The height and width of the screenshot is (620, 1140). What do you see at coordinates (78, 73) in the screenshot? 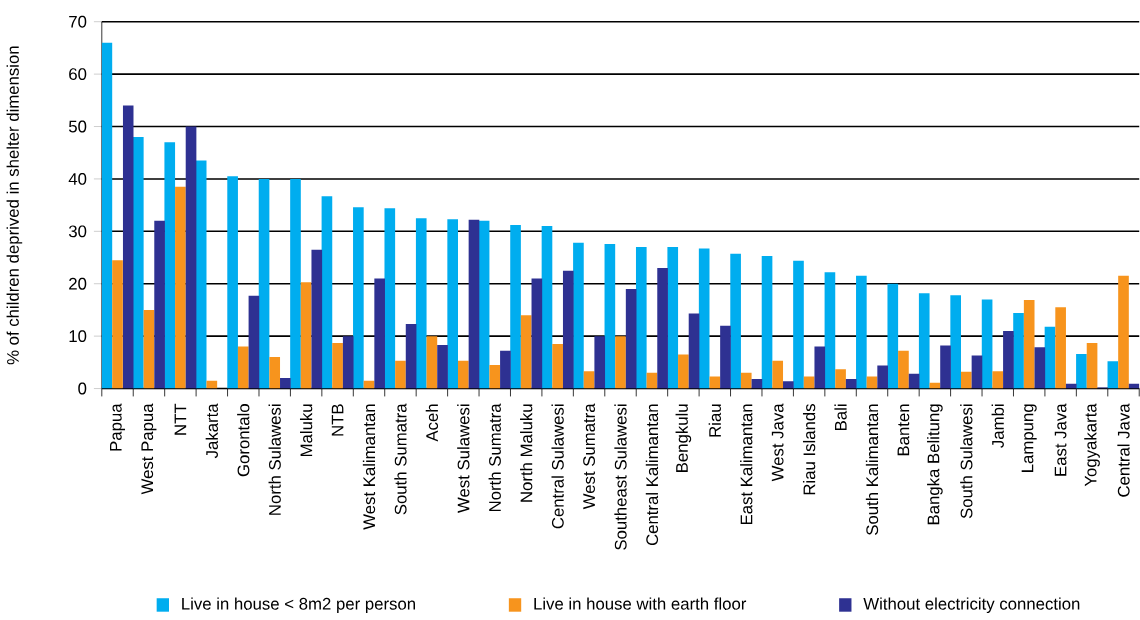
I see `y-tick-label: 60` at bounding box center [78, 73].